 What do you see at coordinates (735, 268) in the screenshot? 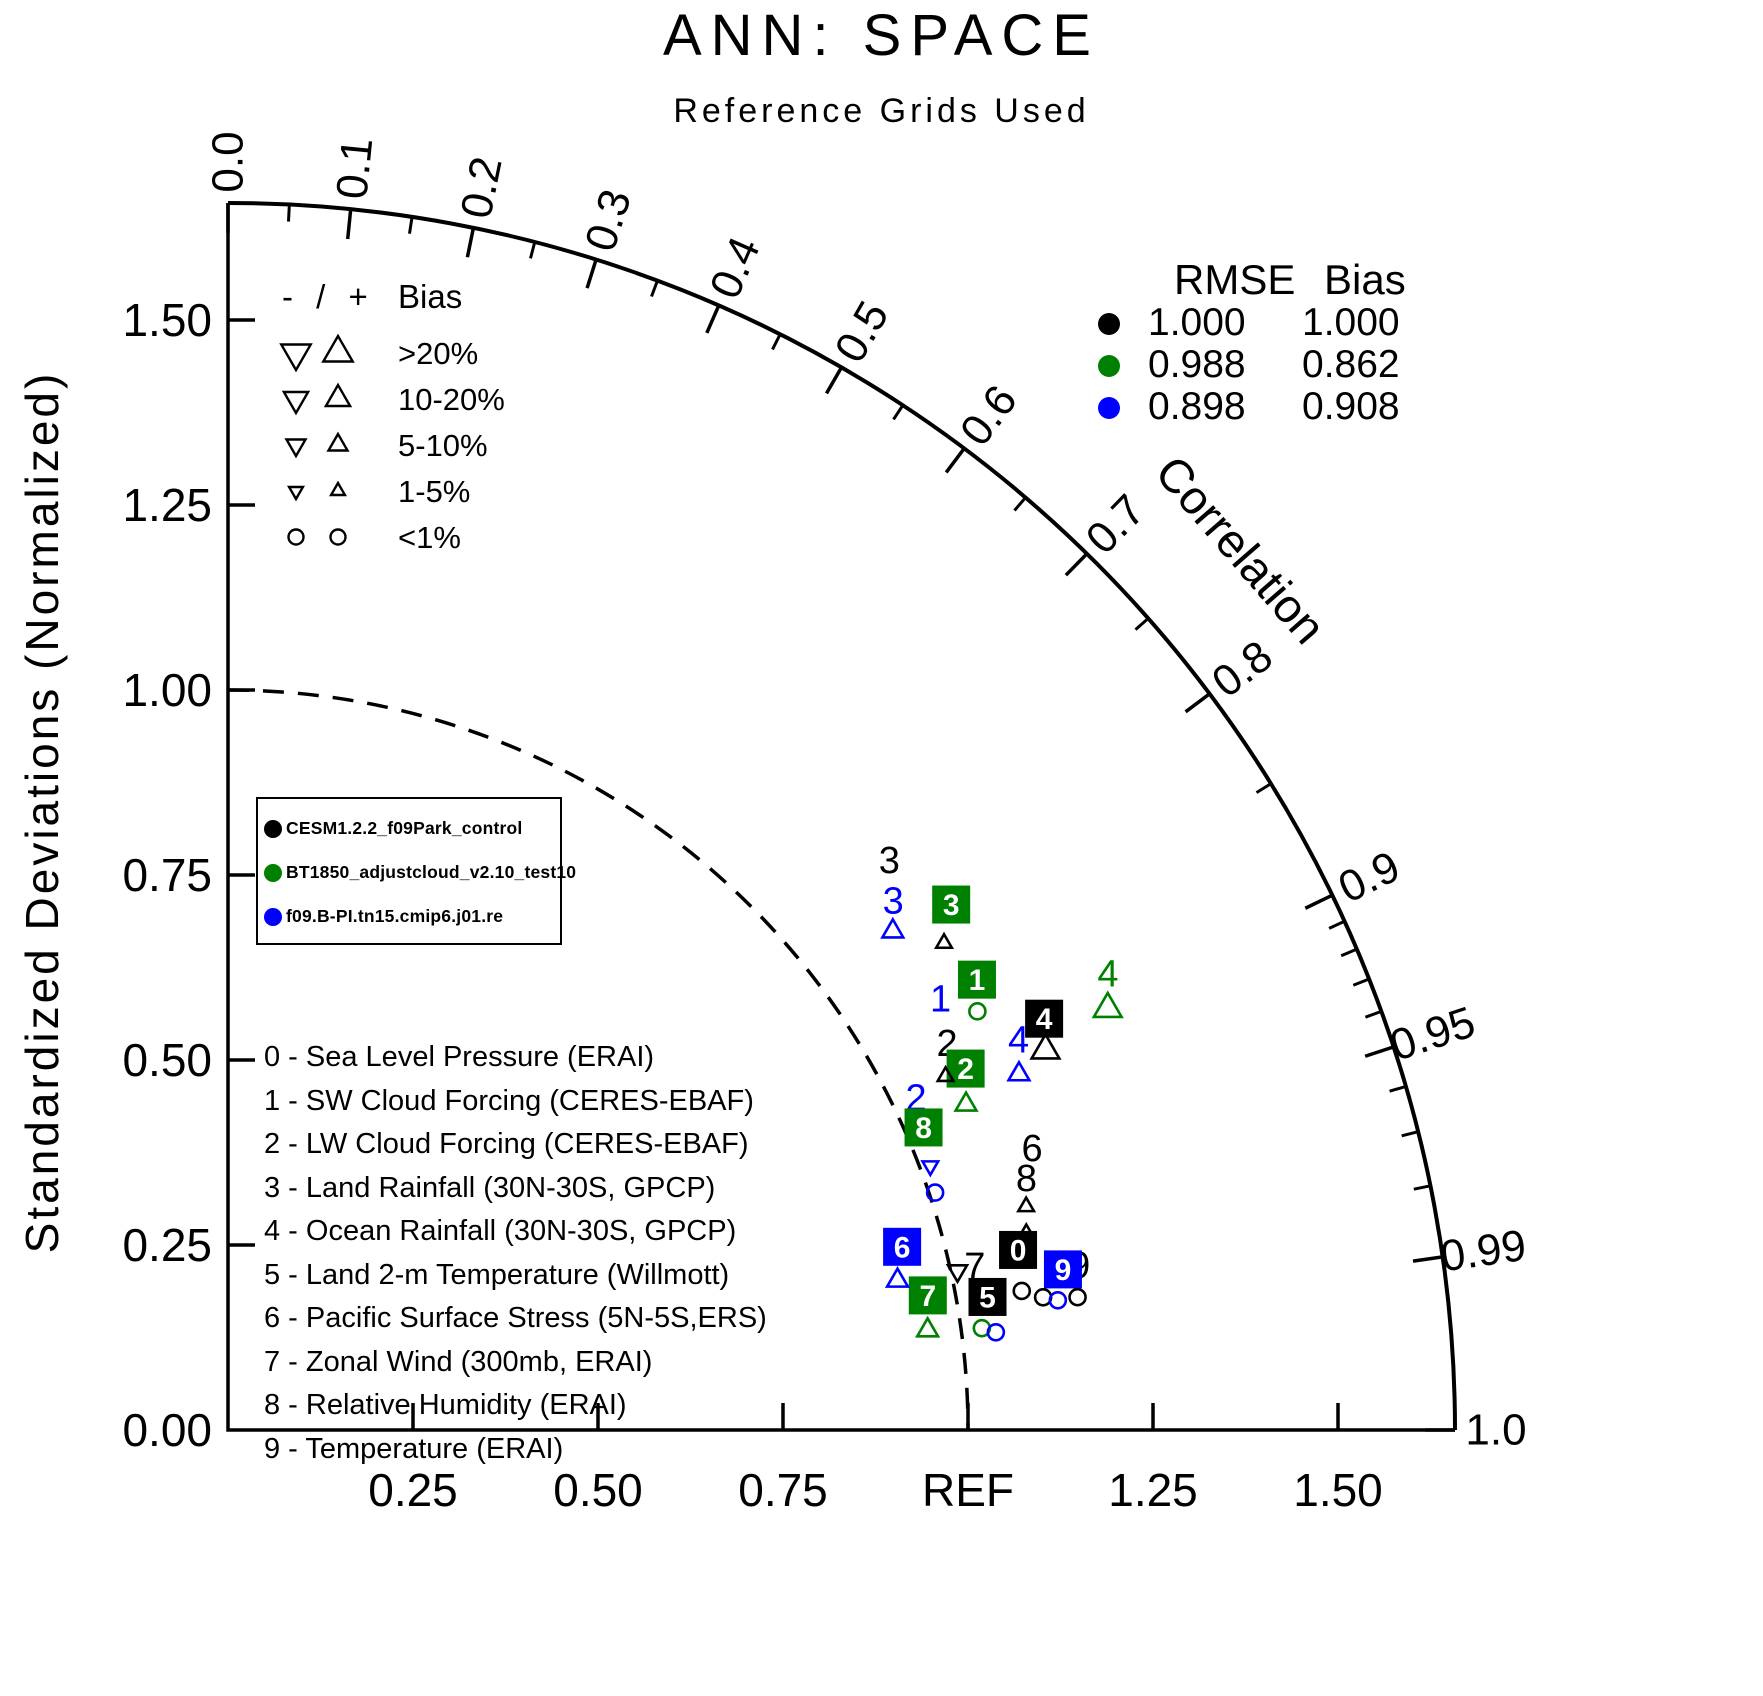
I see `correlation-tick-label: 0.4` at bounding box center [735, 268].